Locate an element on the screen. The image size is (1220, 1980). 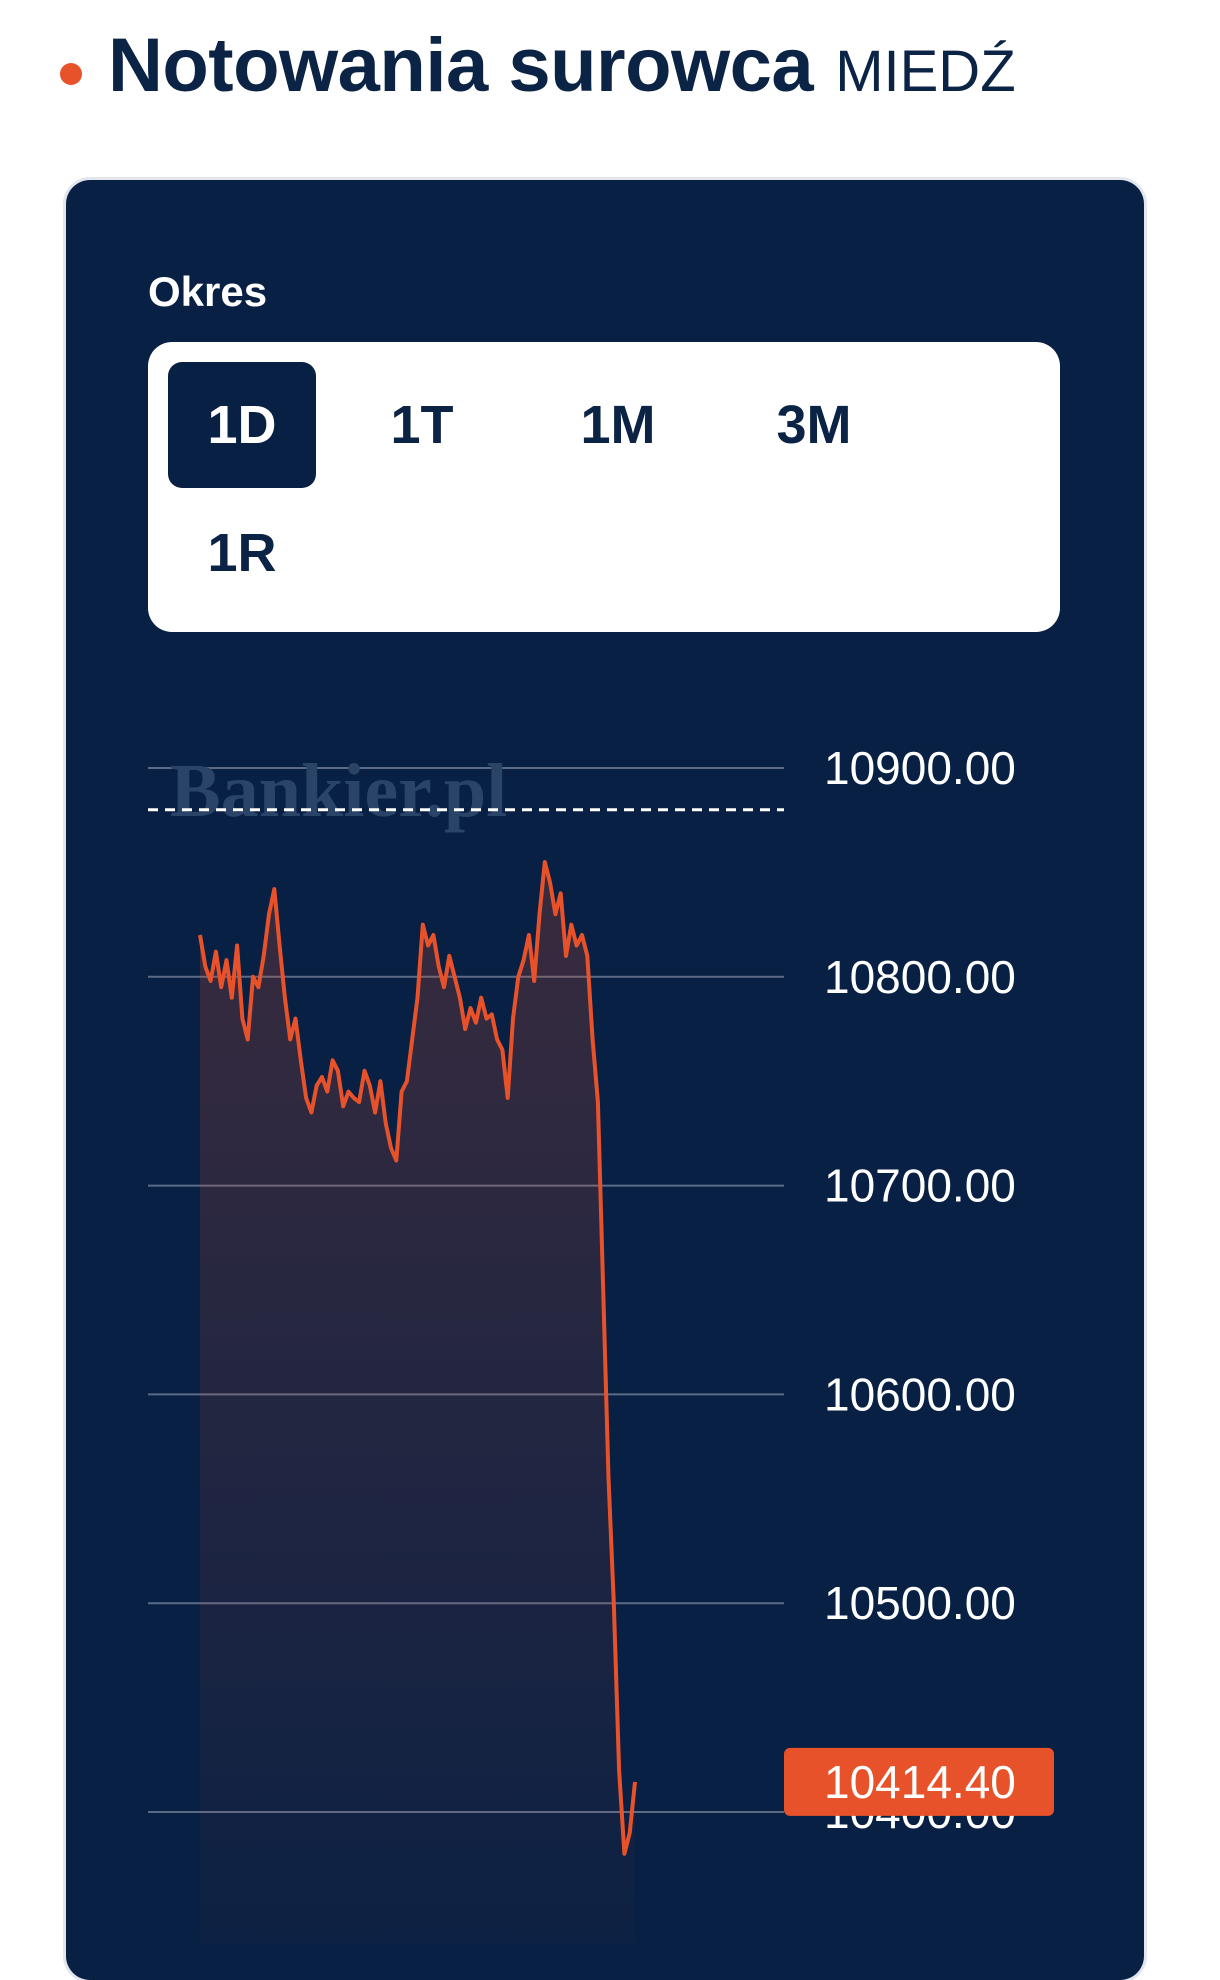
current-price-label: 10414.40 is located at coordinates (920, 1782).